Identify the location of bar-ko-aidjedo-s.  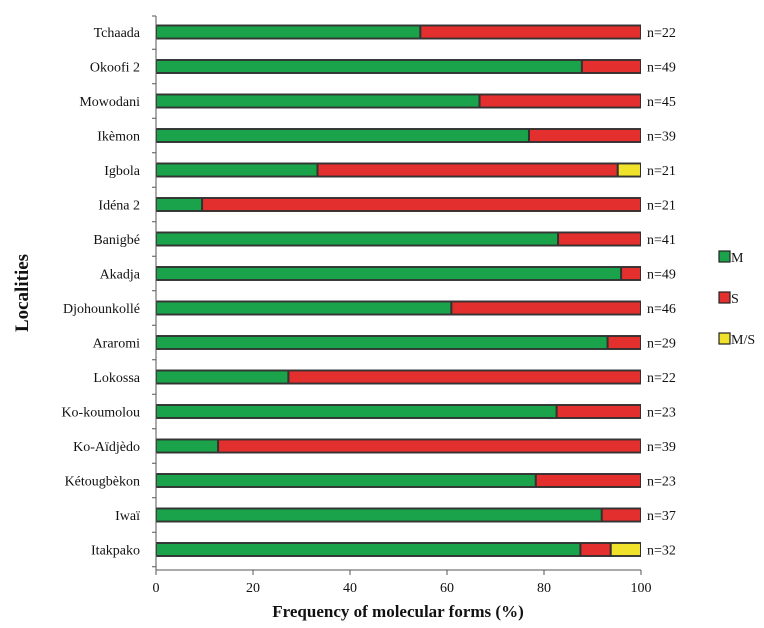
(429, 446).